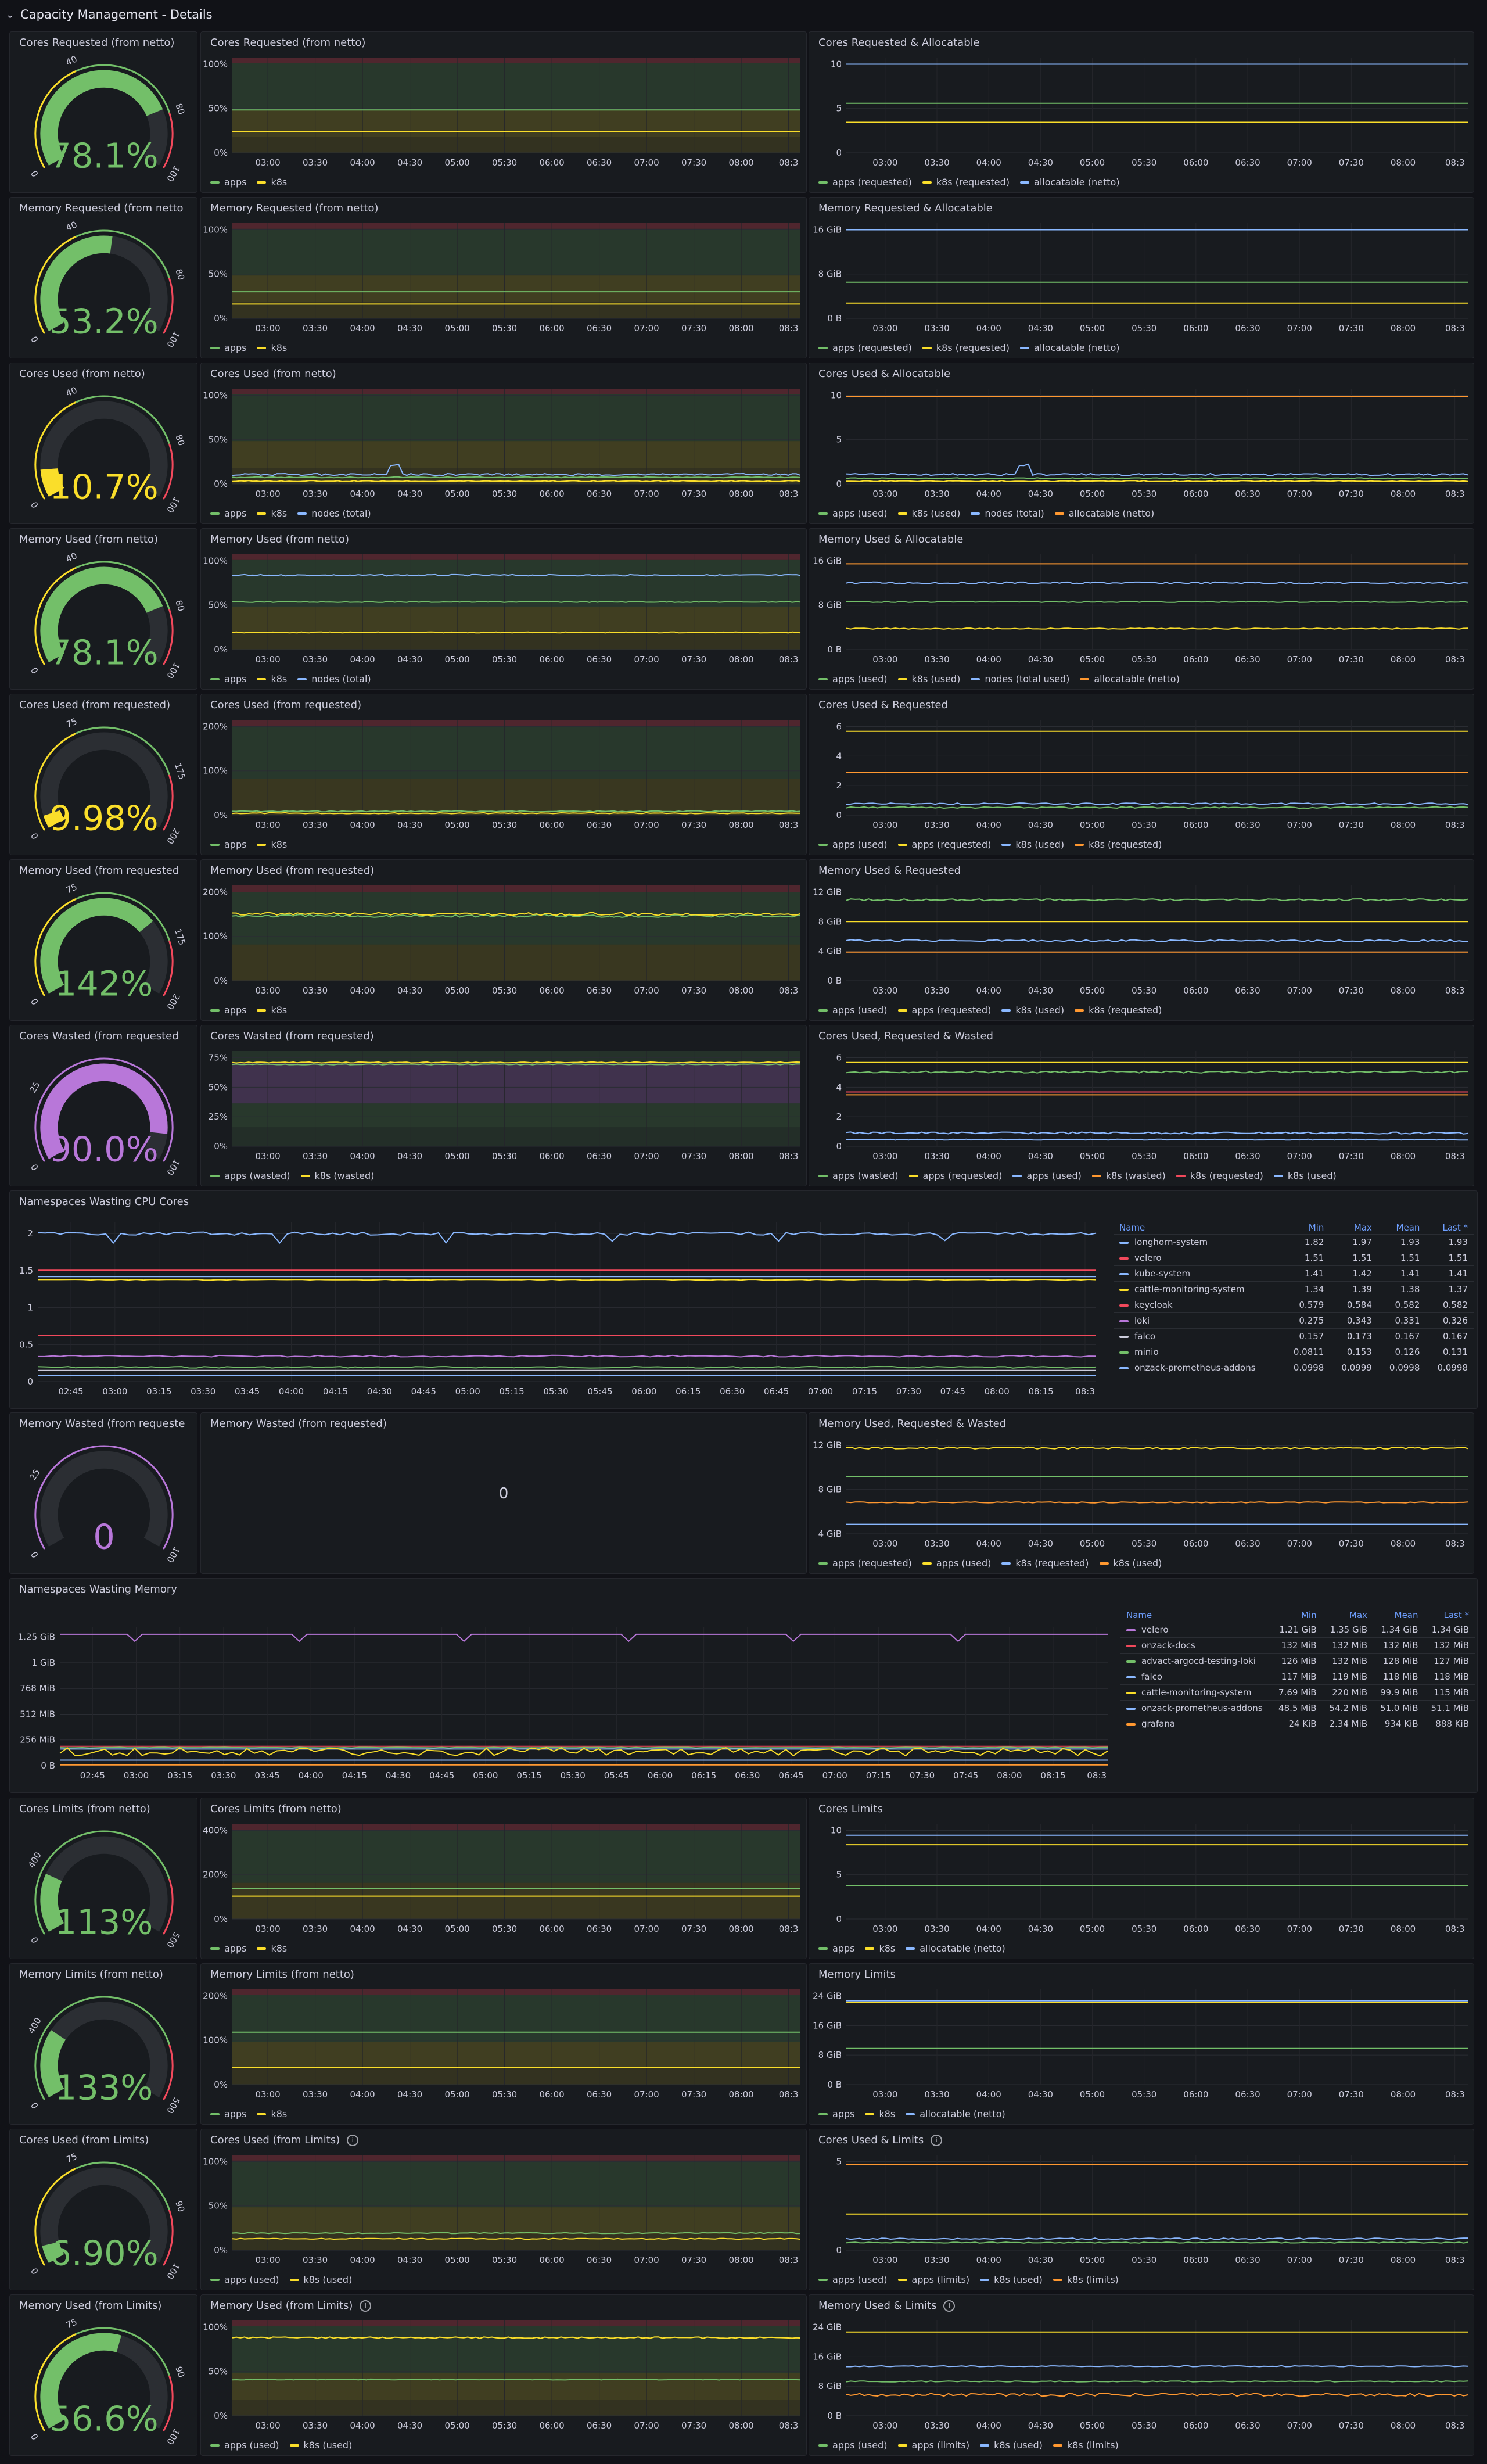 The height and width of the screenshot is (2464, 1487). What do you see at coordinates (1294, 1305) in the screenshot?
I see `table-row: keycloak 0.579 0.584 0.582 0.582` at bounding box center [1294, 1305].